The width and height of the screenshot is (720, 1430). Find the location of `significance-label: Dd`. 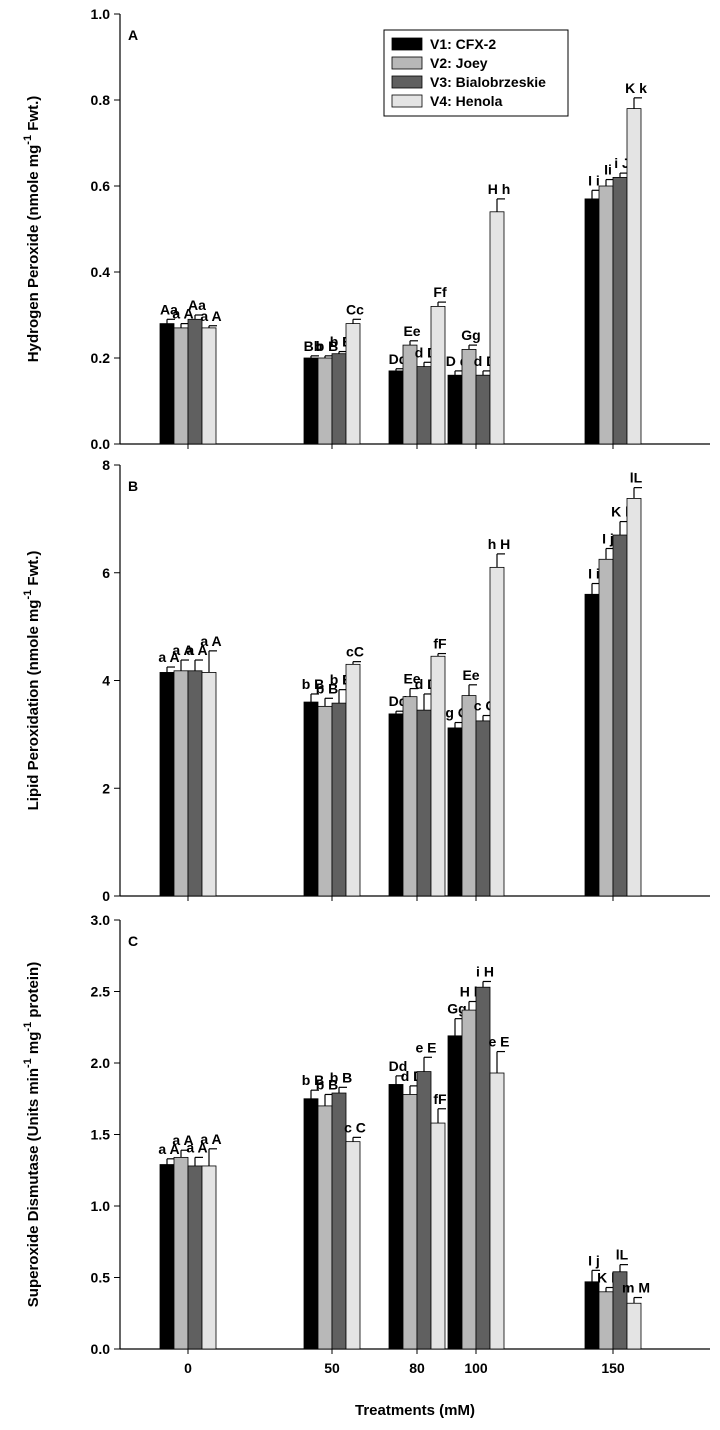

significance-label: Dd is located at coordinates (398, 1066).